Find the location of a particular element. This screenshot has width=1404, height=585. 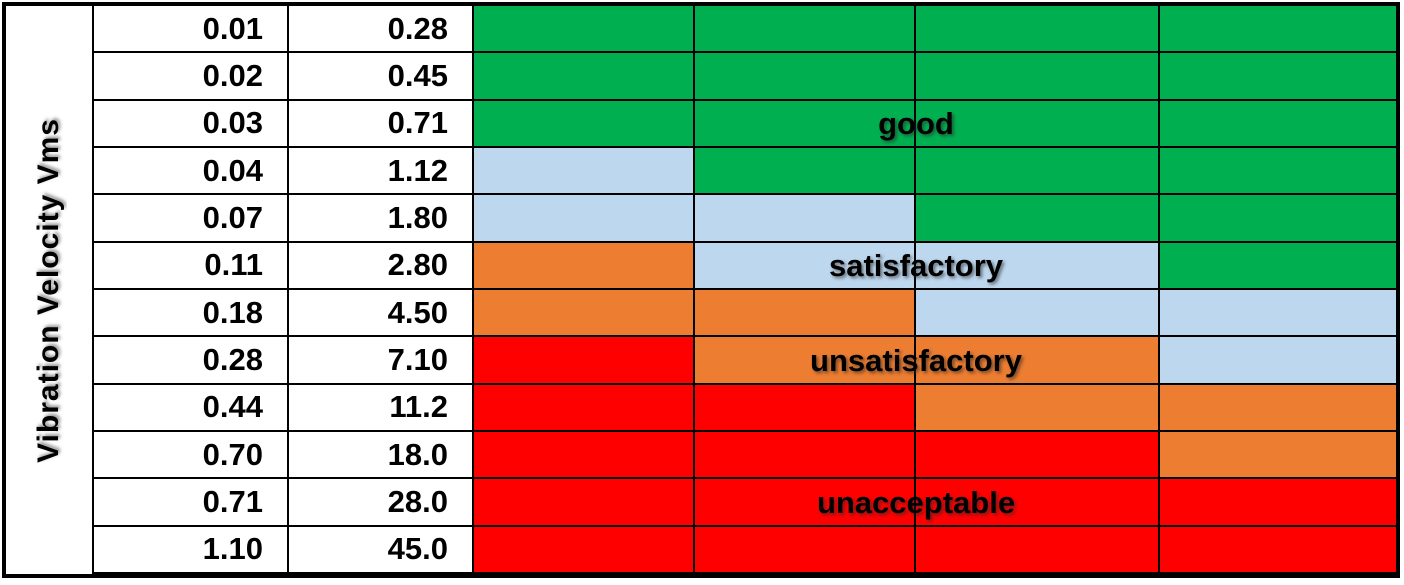

table-row: 1.10 45.0 is located at coordinates (745, 550).